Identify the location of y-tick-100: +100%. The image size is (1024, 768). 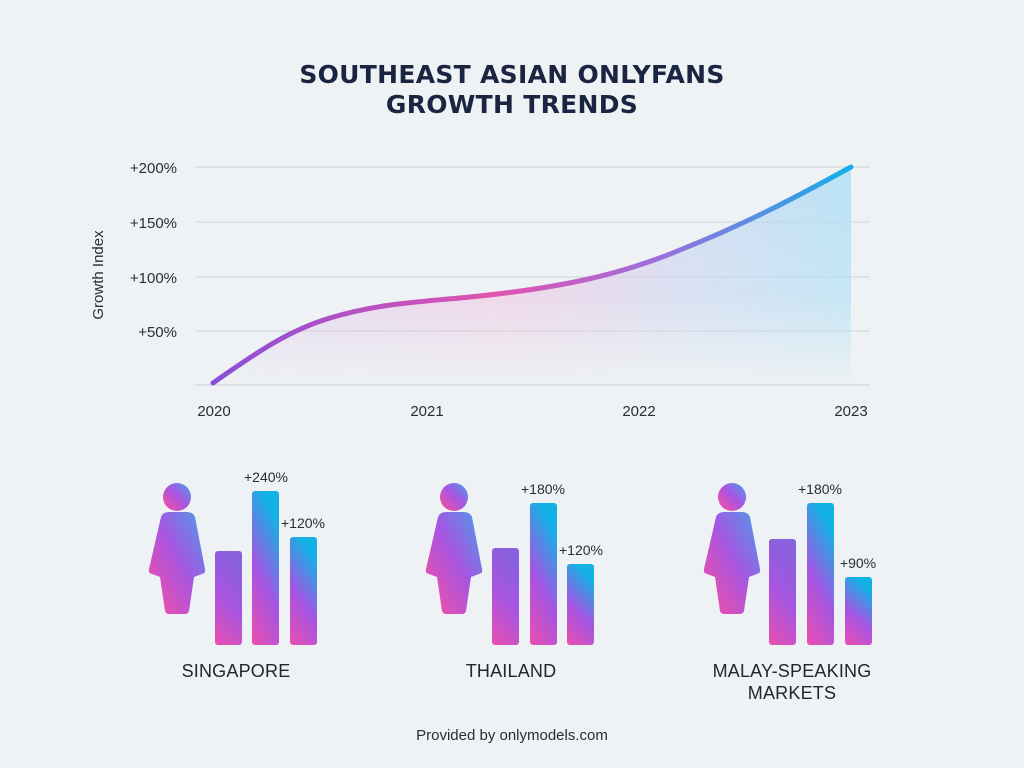
(153, 278).